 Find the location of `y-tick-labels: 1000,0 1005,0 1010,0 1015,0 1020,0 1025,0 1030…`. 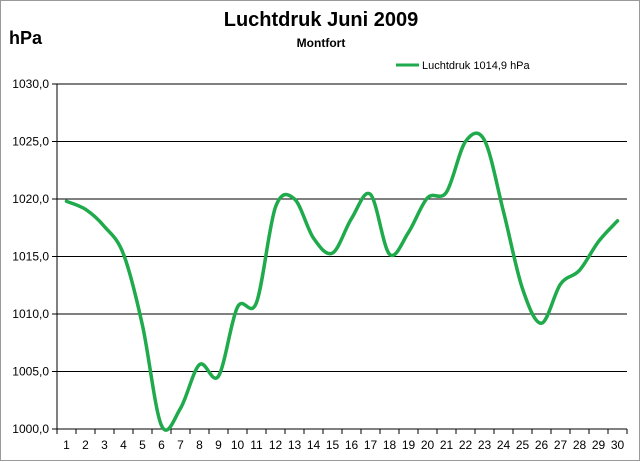

y-tick-labels: 1000,0 1005,0 1010,0 1015,0 1020,0 1025,0 1030… is located at coordinates (30, 256).